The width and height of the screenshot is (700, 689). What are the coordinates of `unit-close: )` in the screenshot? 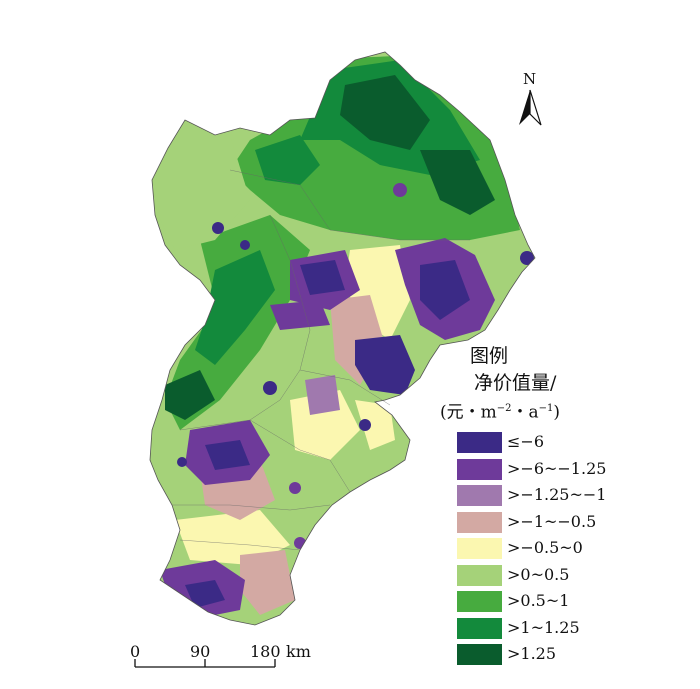 It's located at (557, 412).